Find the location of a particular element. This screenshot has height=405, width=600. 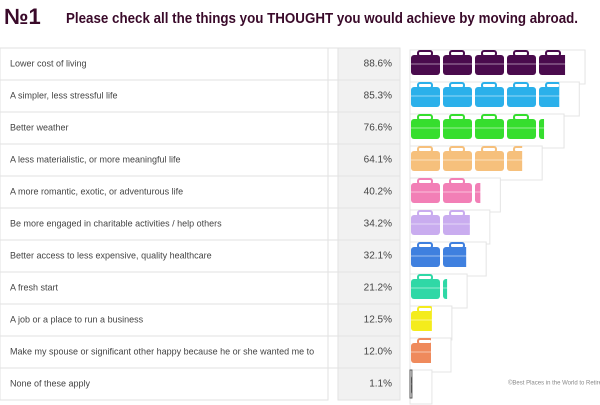

value-label: 32.1% is located at coordinates (378, 256).